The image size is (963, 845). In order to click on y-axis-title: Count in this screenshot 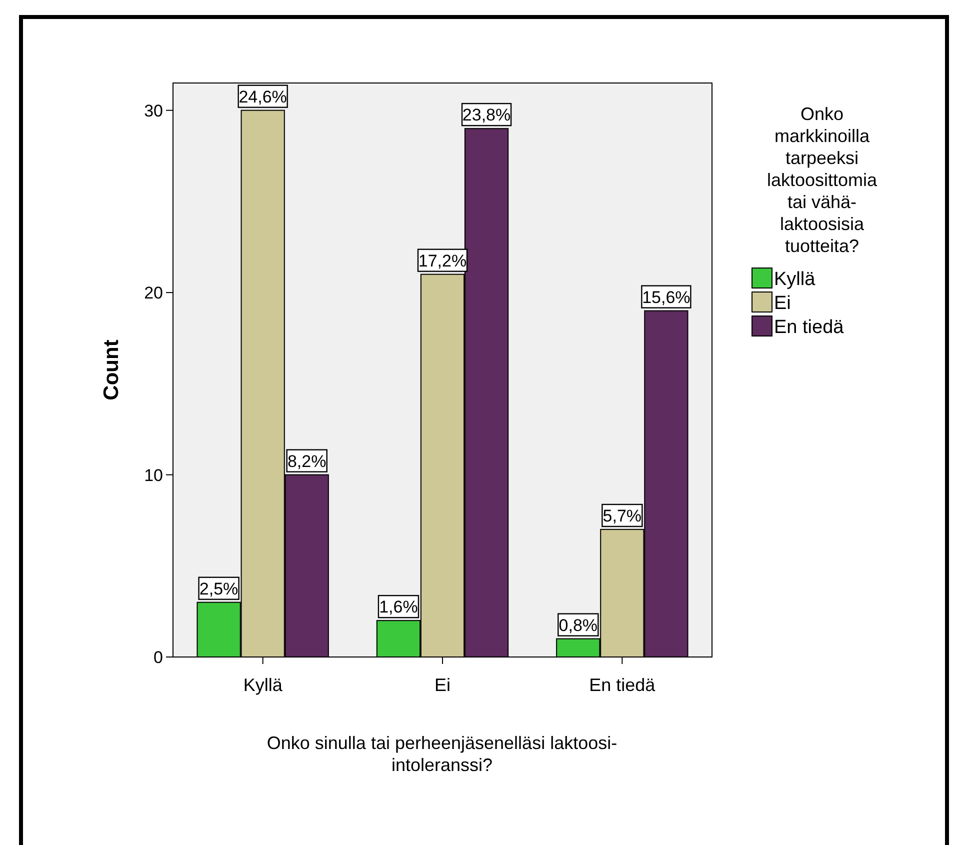, I will do `click(111, 370)`.